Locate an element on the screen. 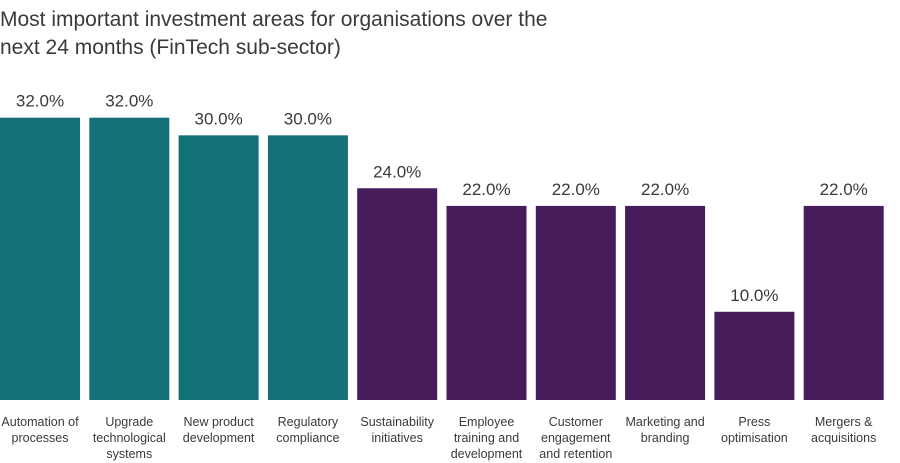  x-tick-label: Employee training and development is located at coordinates (486, 438).